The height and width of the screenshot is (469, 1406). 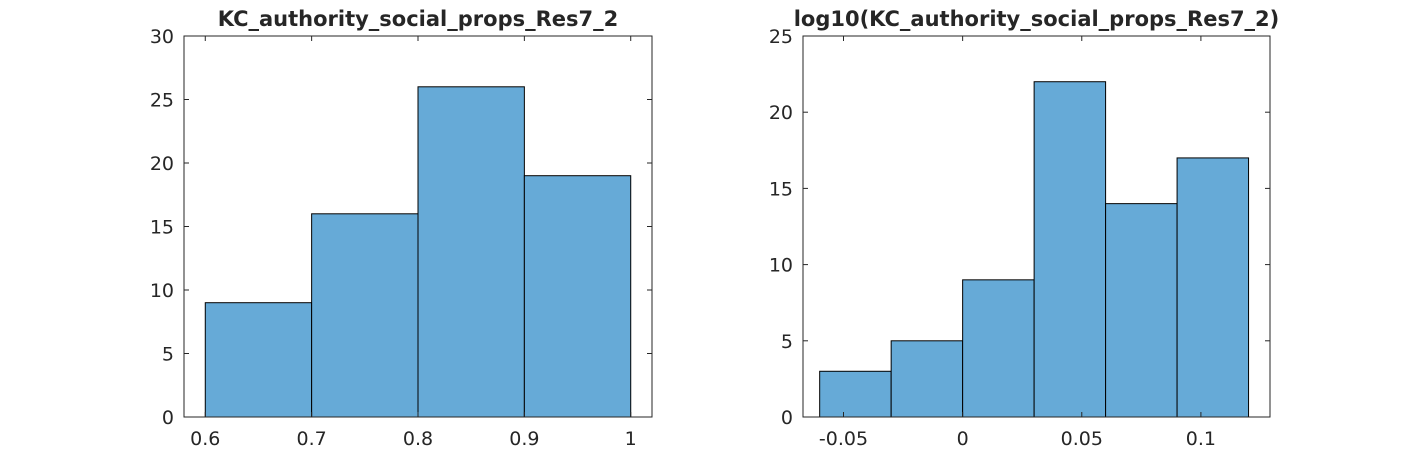 What do you see at coordinates (1201, 439) in the screenshot?
I see `x-tick-label: 0.1` at bounding box center [1201, 439].